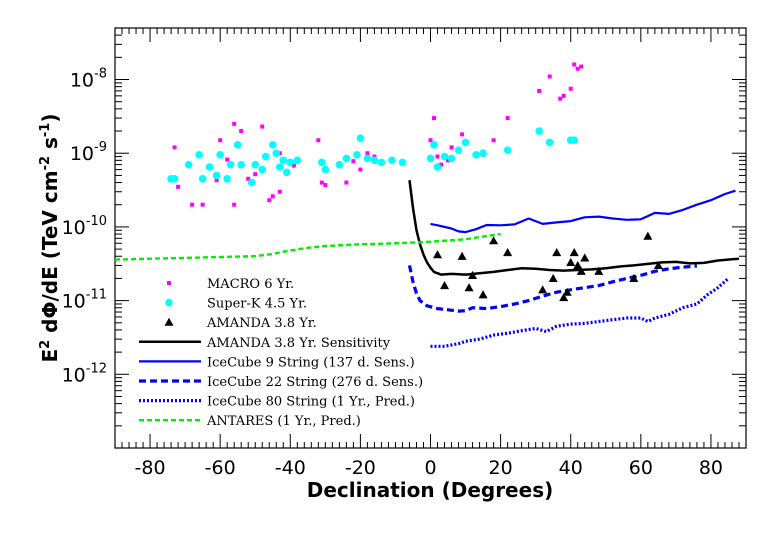  I want to click on legend-label: MACRO 6 Yr., so click(250, 284).